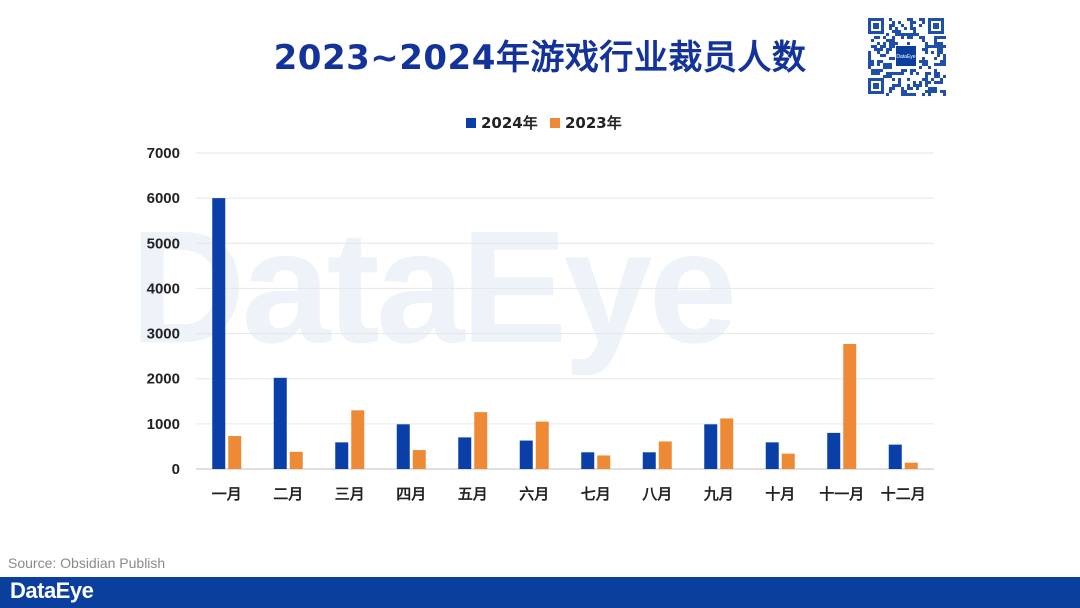  Describe the element at coordinates (903, 494) in the screenshot. I see `x-tick-label: 十二月` at that location.